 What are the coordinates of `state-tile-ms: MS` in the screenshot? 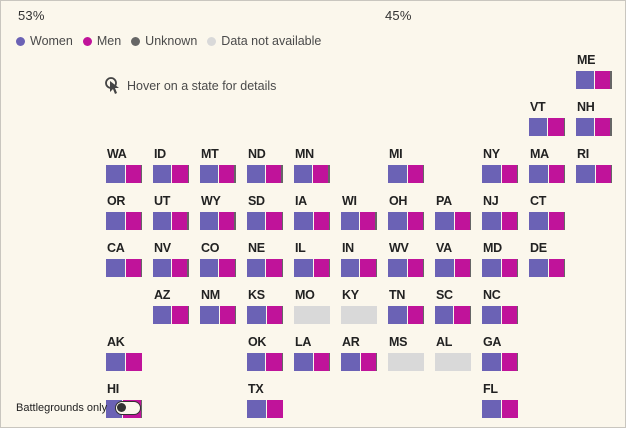 It's located at (408, 355).